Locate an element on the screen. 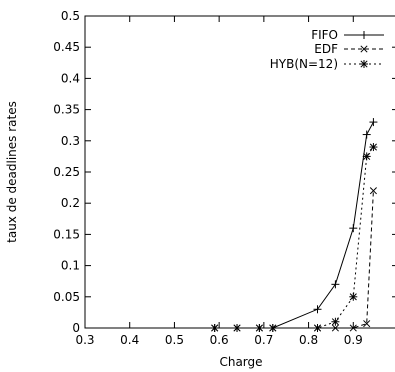  y-tick-label-1: 0.05 is located at coordinates (66, 297).